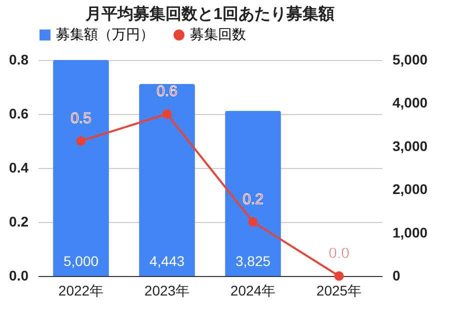 The height and width of the screenshot is (329, 475). What do you see at coordinates (410, 146) in the screenshot?
I see `y2-tick-label: 3,000` at bounding box center [410, 146].